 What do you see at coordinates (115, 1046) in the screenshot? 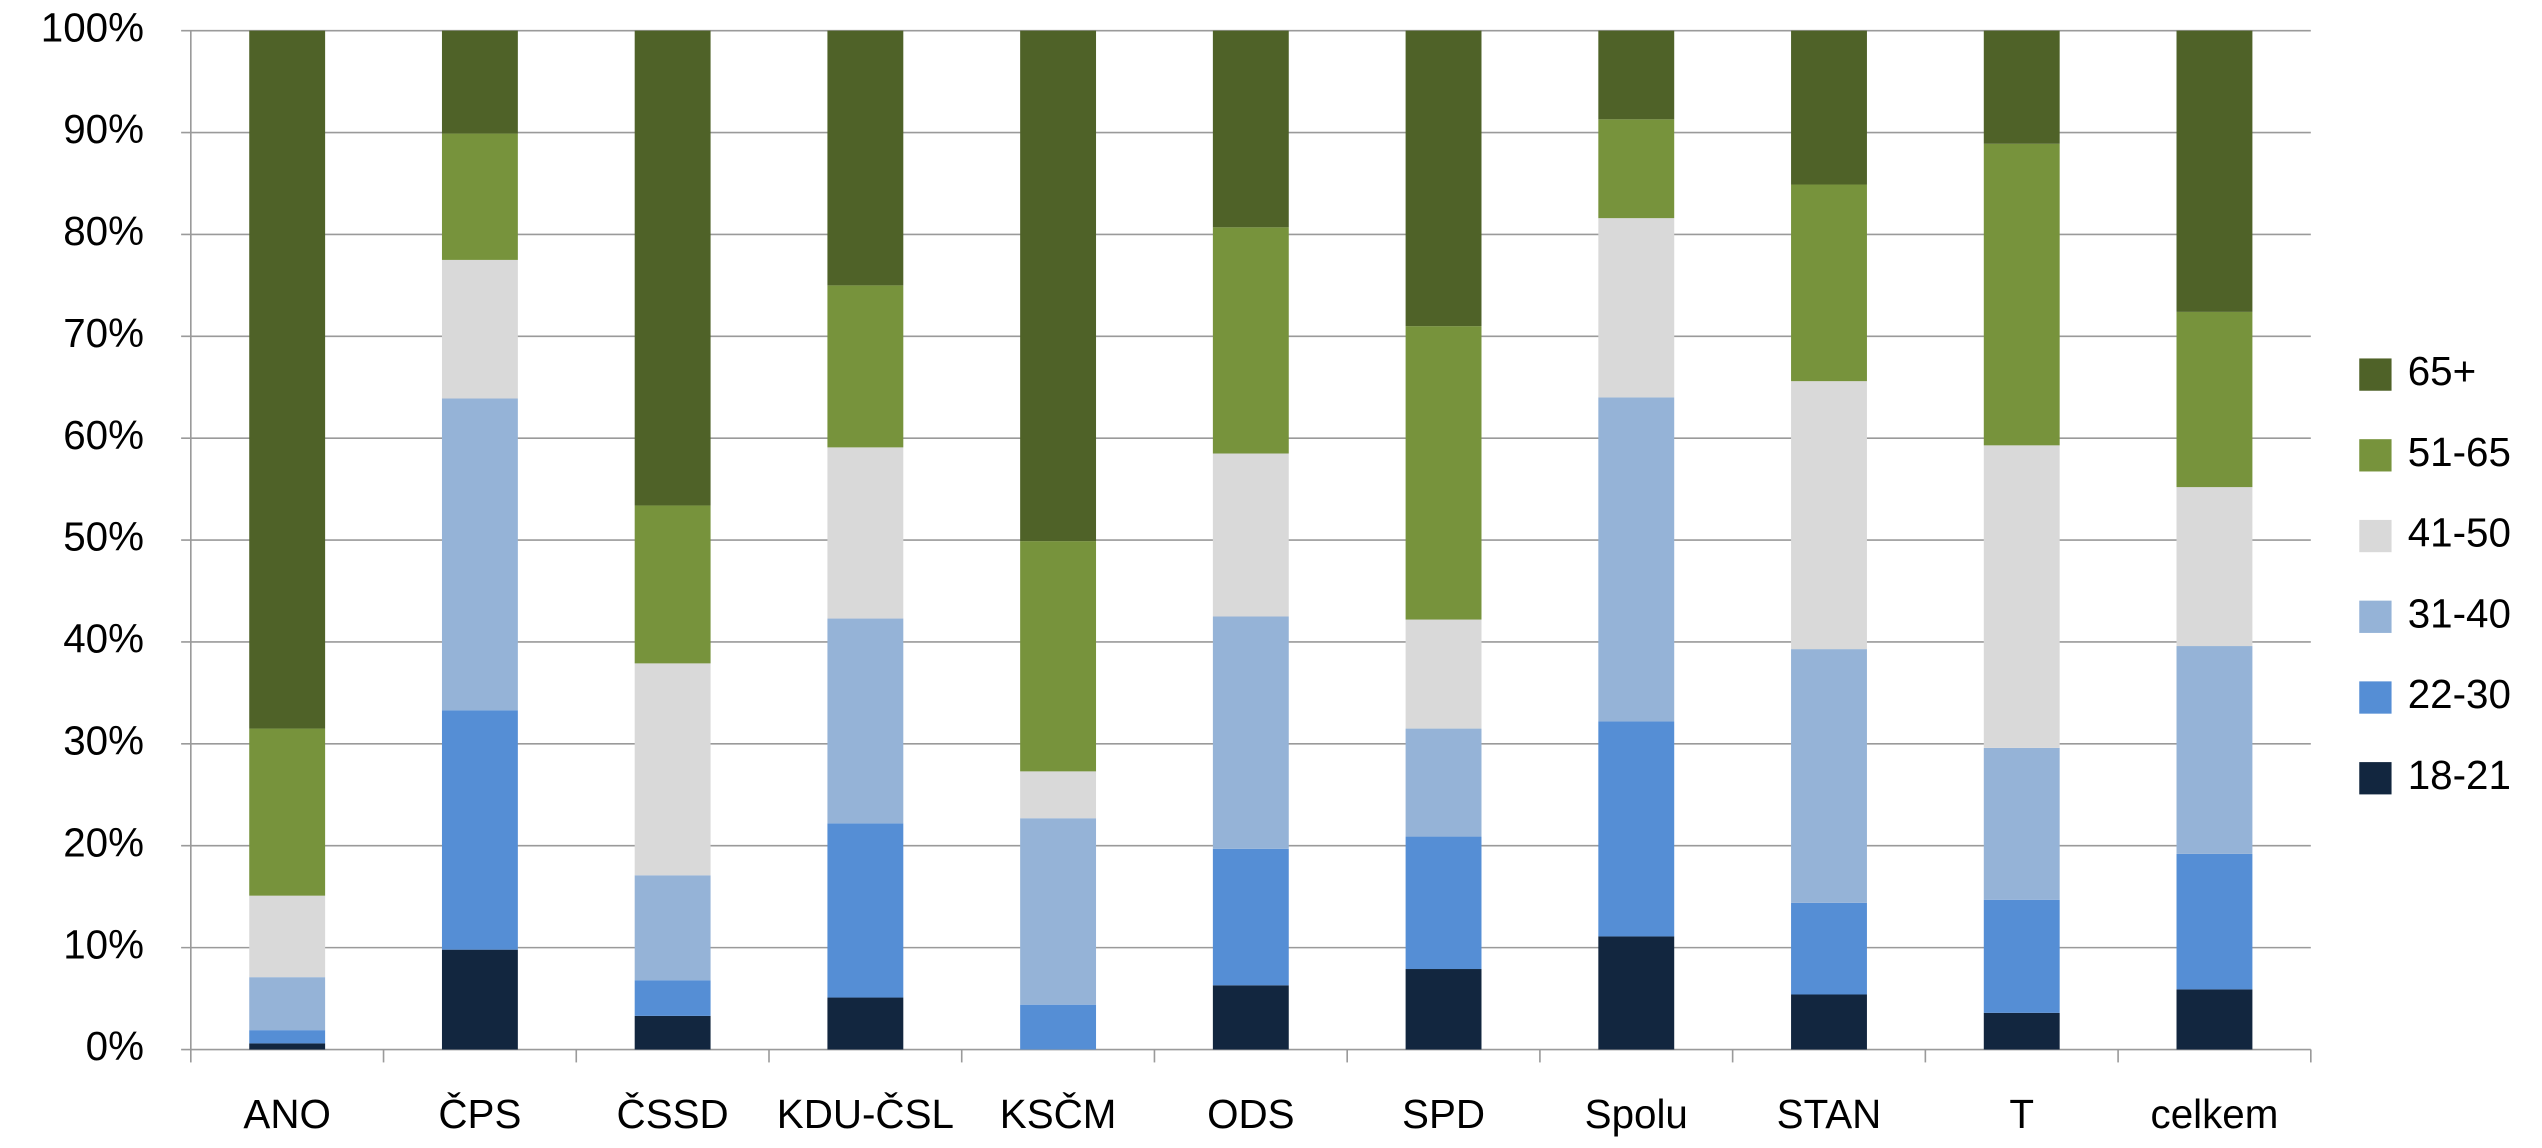
I see `y-tick-label: 0%` at bounding box center [115, 1046].